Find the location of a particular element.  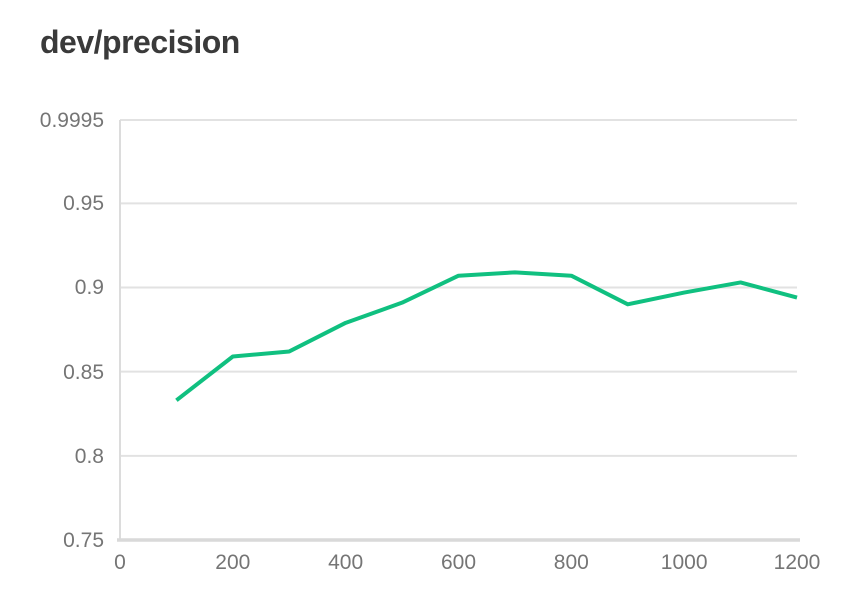

y-tick-label: 0.9 is located at coordinates (89, 288).